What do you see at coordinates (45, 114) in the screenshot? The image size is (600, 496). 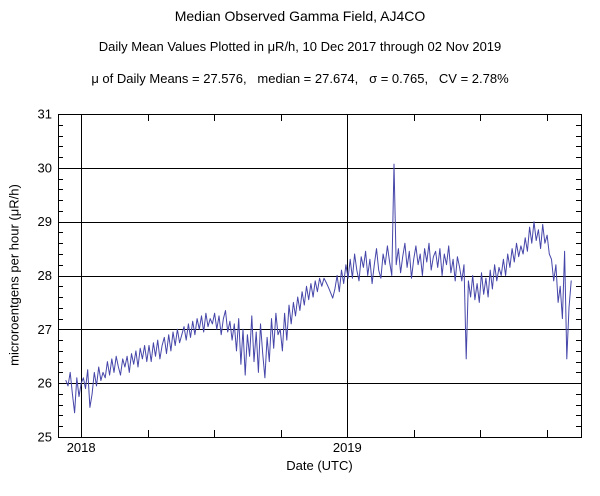 I see `y-tick-label: 31` at bounding box center [45, 114].